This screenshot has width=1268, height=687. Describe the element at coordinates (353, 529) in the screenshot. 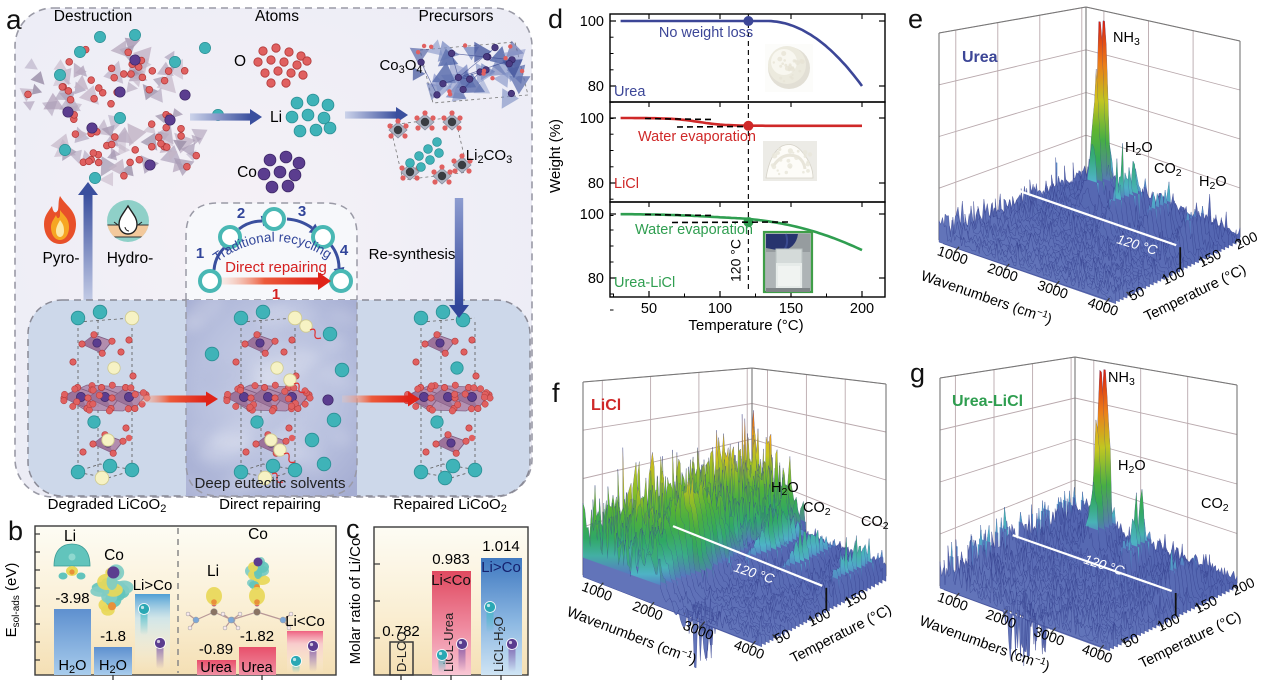

I see `svg-text: c` at that location.